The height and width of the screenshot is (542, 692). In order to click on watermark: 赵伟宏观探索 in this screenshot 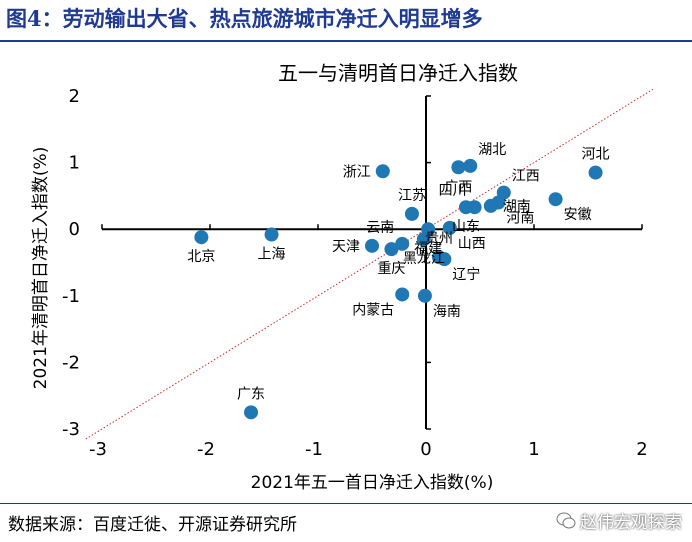, I will do `click(619, 520)`.